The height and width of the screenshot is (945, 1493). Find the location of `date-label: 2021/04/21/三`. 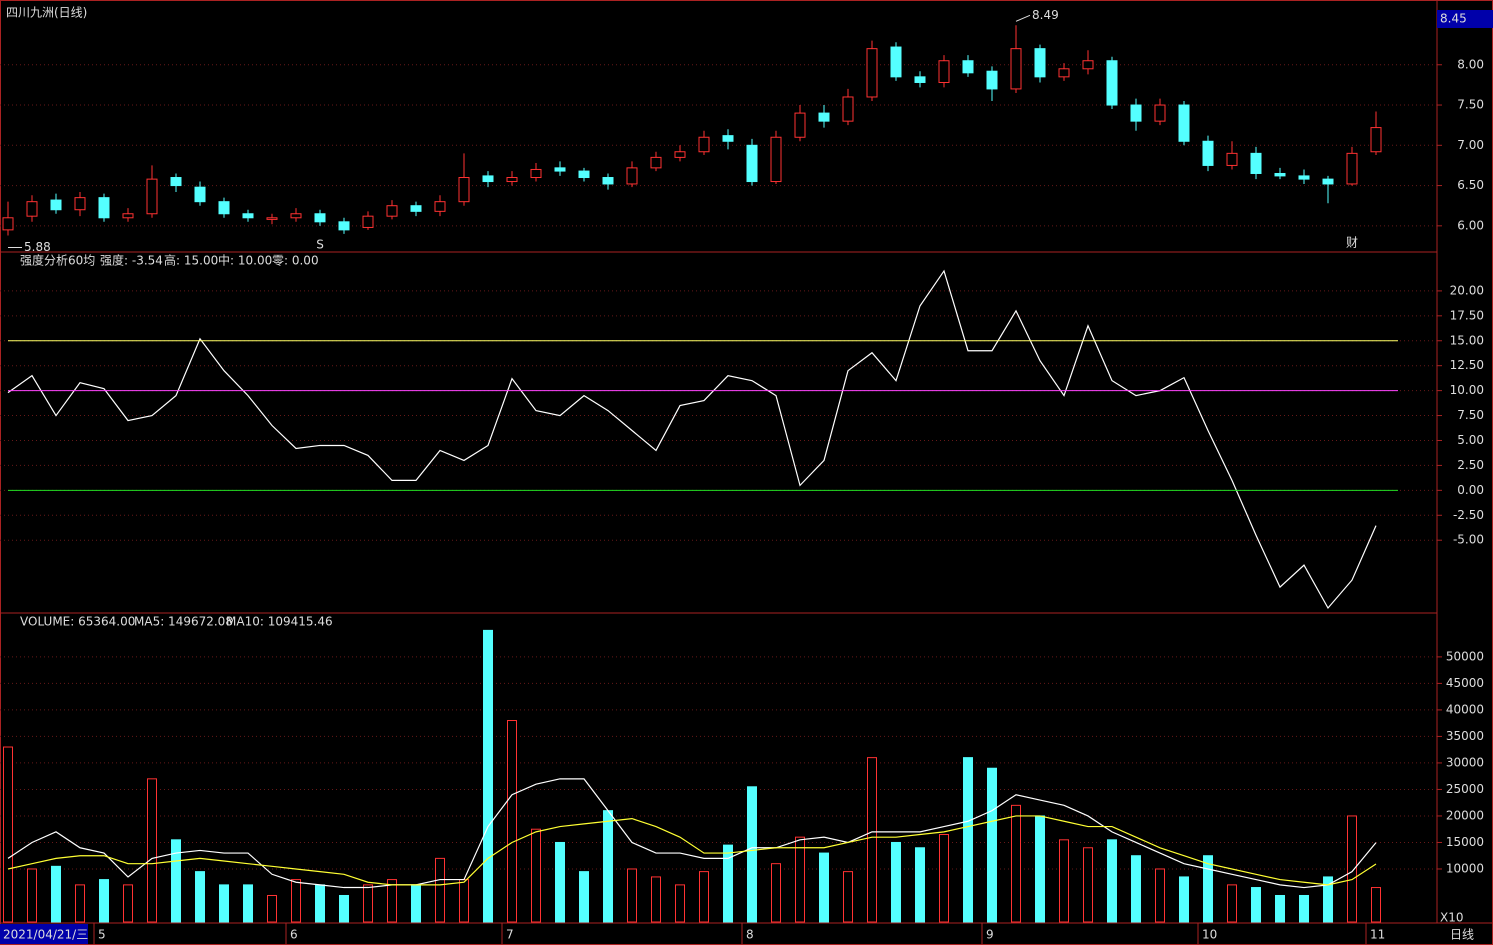

date-label: 2021/04/21/三 is located at coordinates (45, 935).